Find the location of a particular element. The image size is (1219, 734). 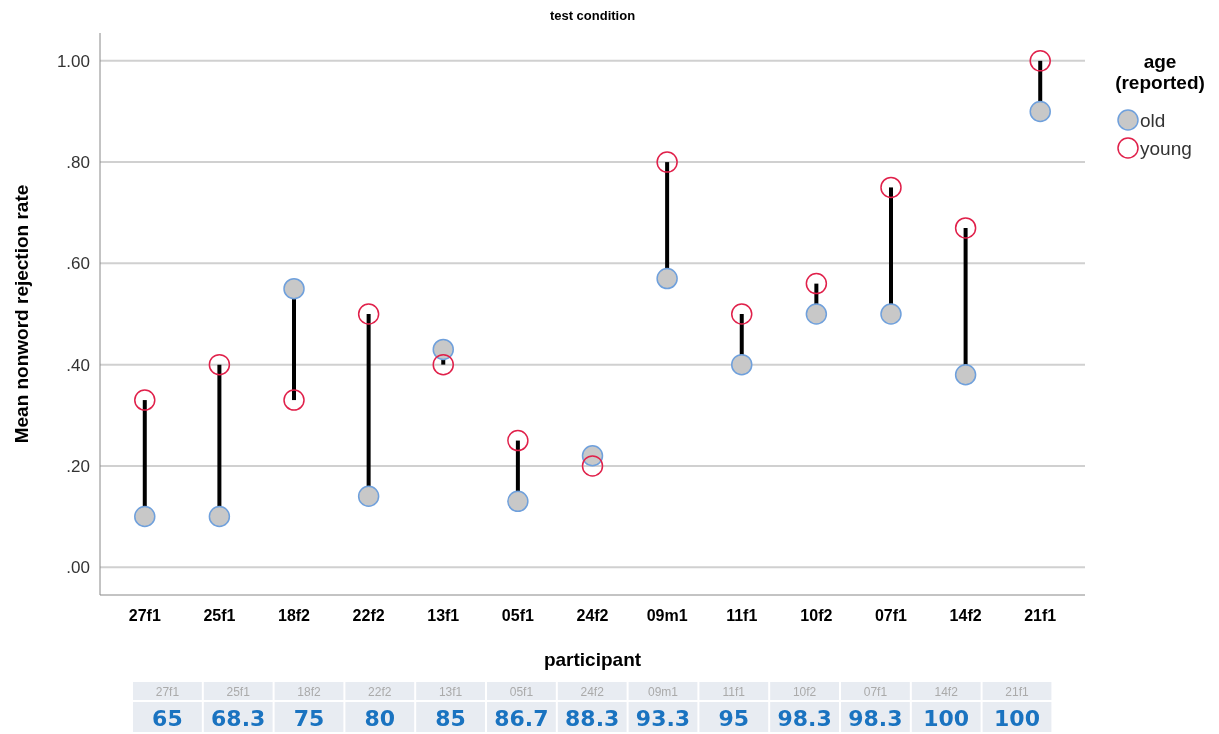

x-tick-label: 27f1 is located at coordinates (144, 615).